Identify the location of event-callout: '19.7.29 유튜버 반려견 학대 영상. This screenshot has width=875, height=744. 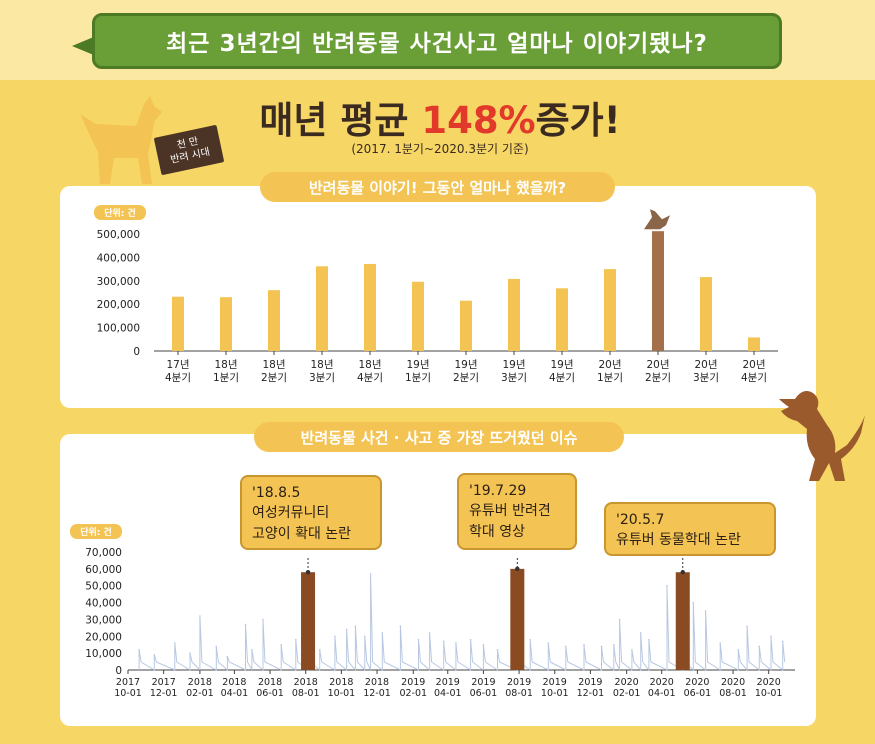
(517, 511).